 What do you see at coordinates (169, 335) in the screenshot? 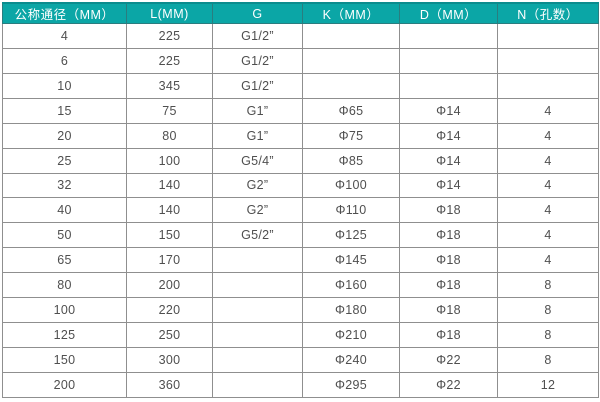
I see `table-cell: 250` at bounding box center [169, 335].